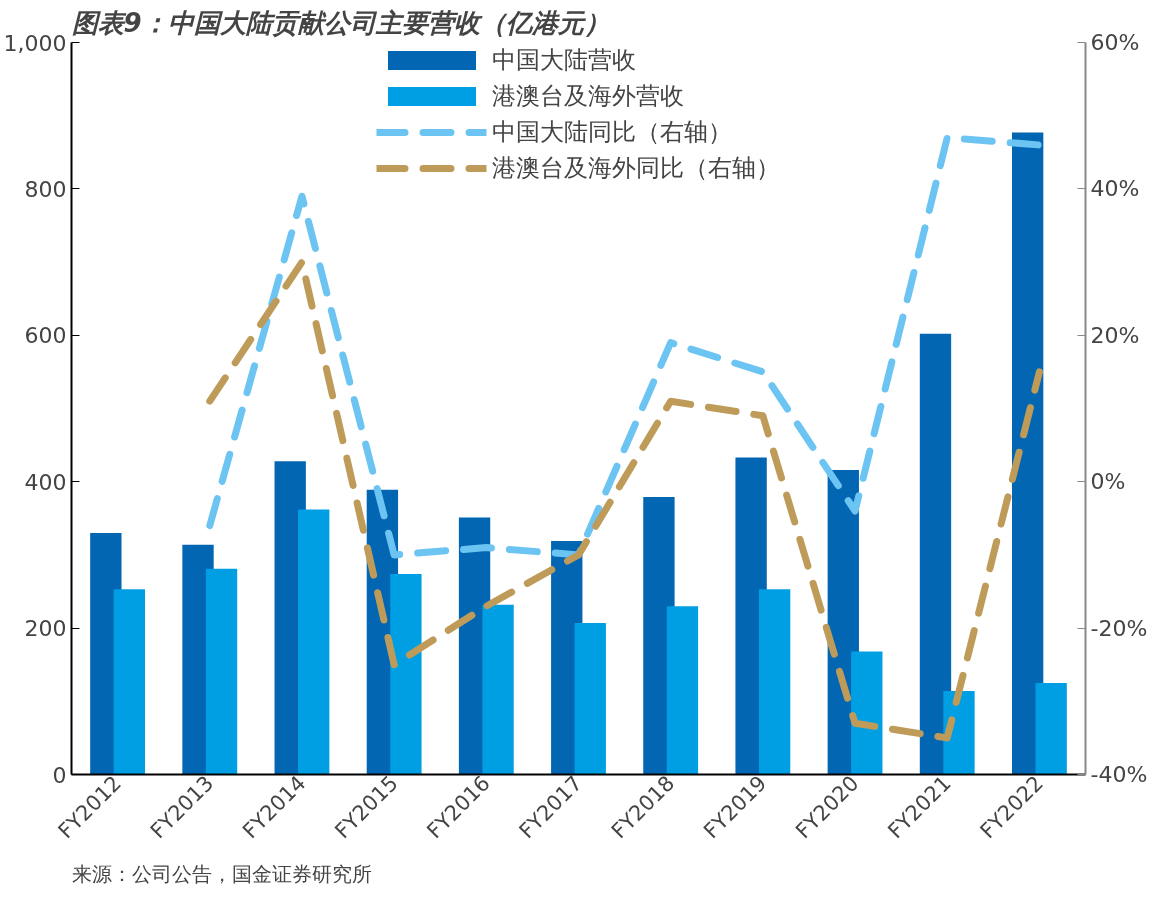 Image resolution: width=1166 pixels, height=906 pixels. I want to click on legend-label: 港澳台及海外同比（右轴）, so click(635, 168).